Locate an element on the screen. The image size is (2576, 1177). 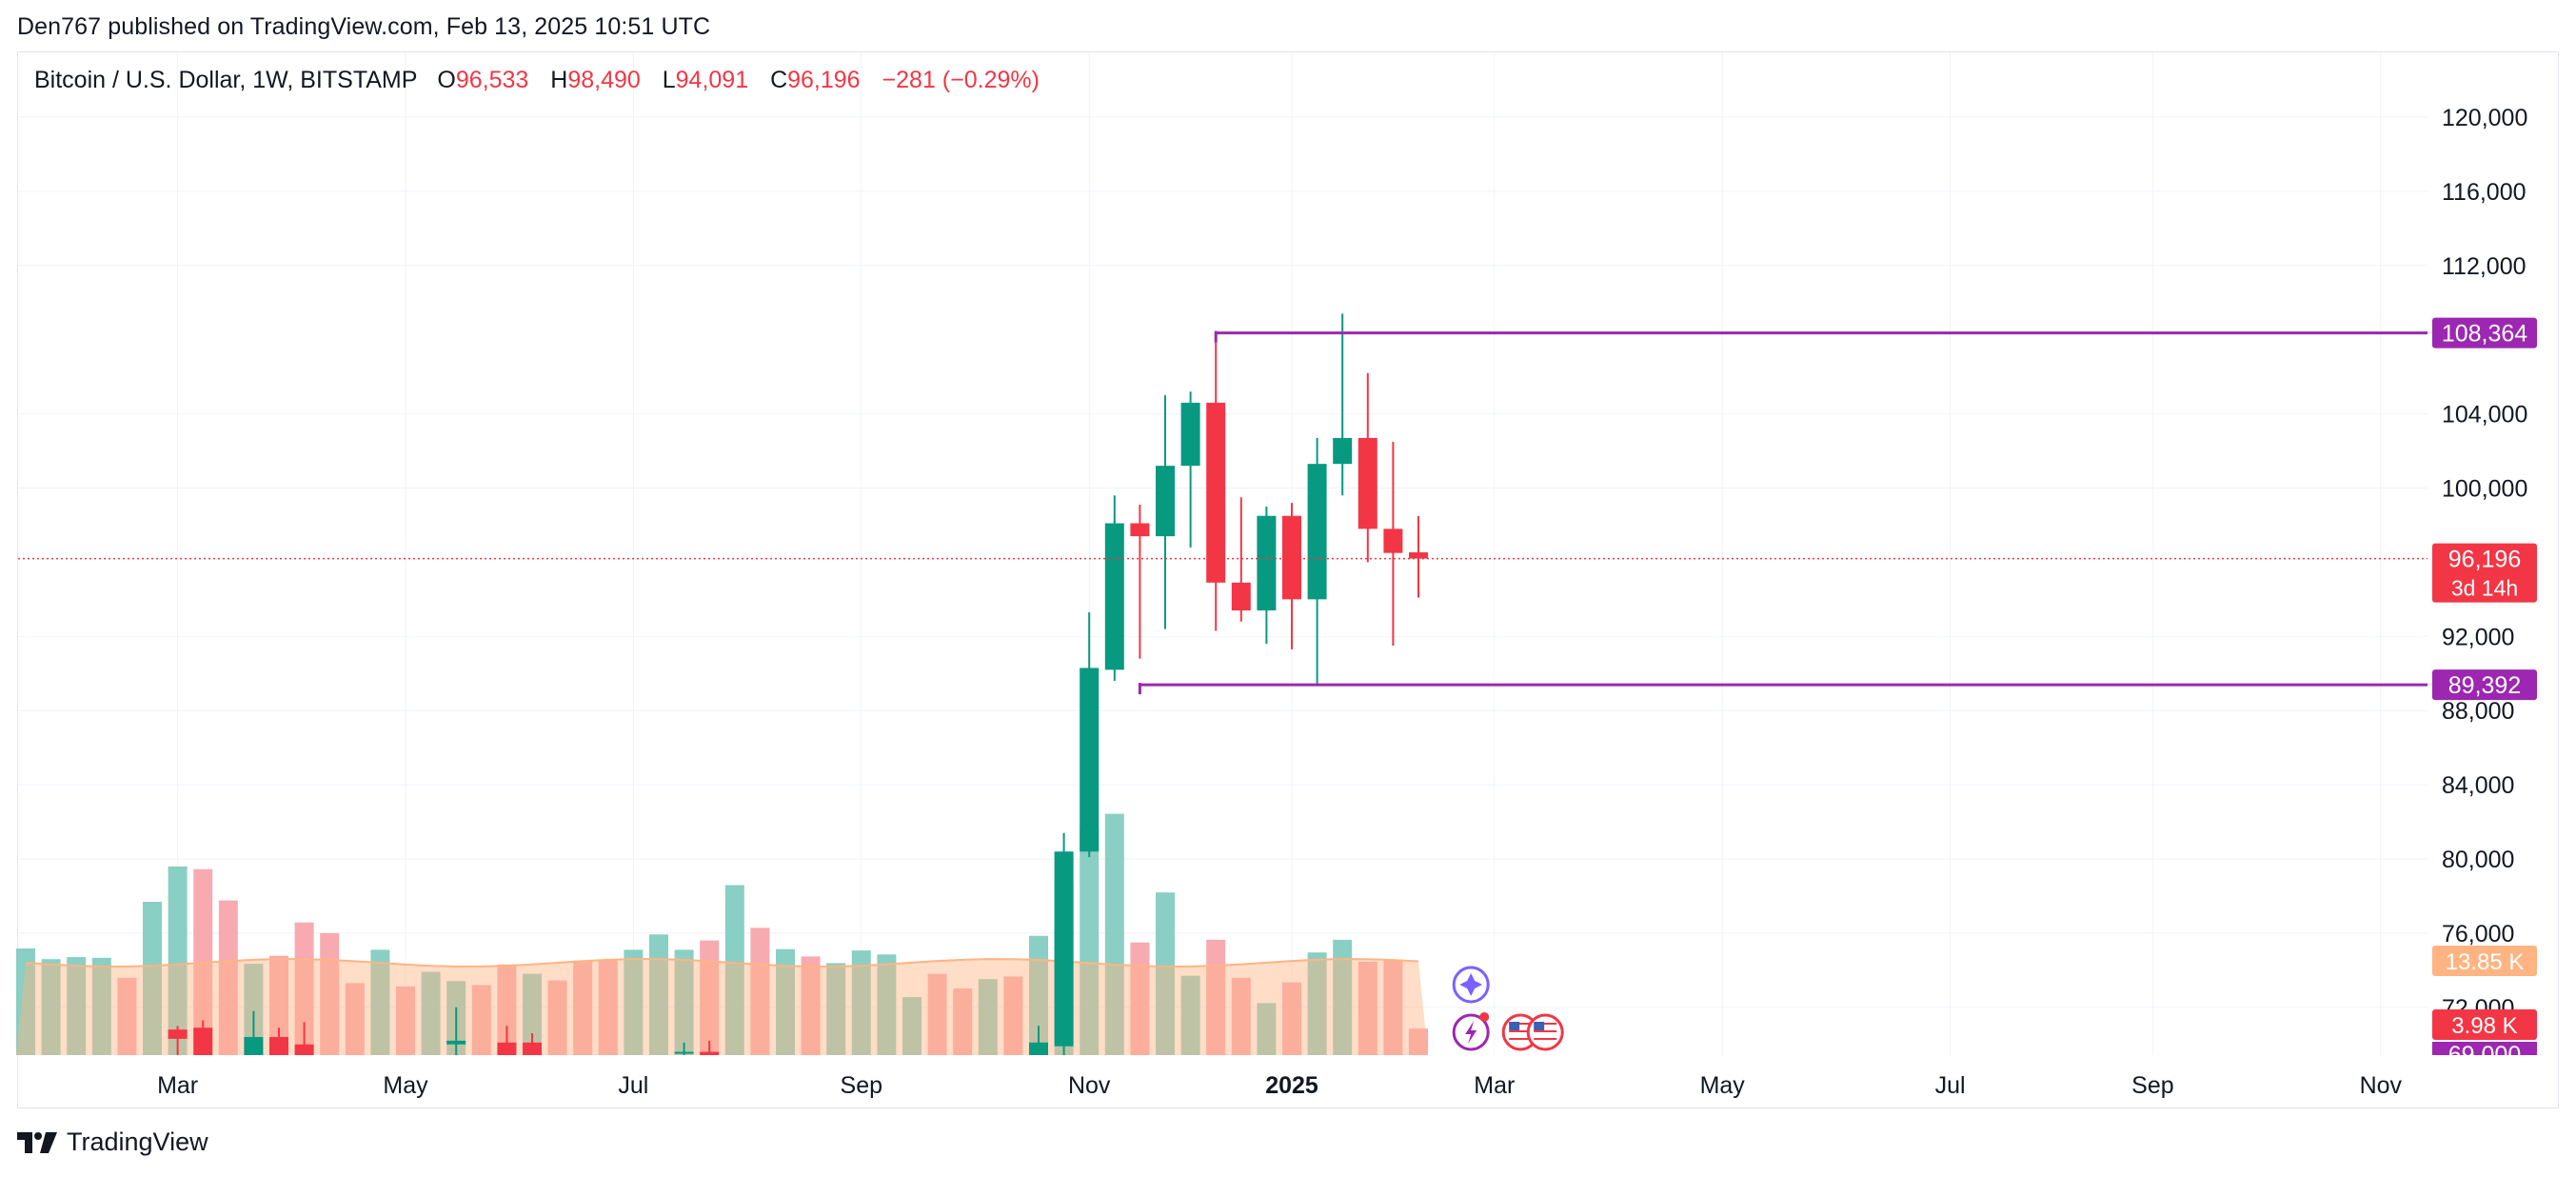
tradingview-logo-icon is located at coordinates (37, 1142).